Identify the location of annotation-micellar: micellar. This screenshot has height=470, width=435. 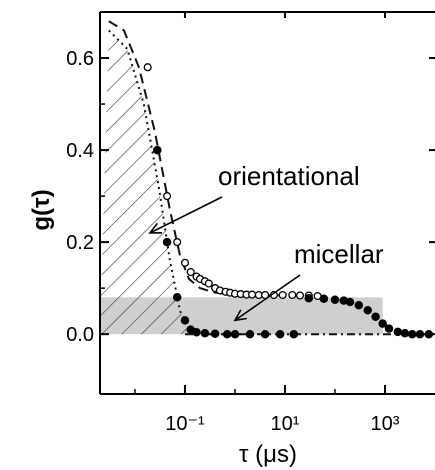
(339, 254).